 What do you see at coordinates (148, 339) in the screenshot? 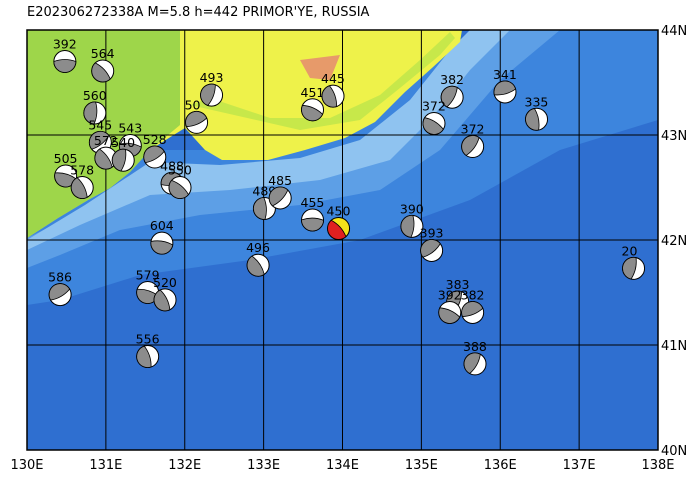
I see `depth-label: 556` at bounding box center [148, 339].